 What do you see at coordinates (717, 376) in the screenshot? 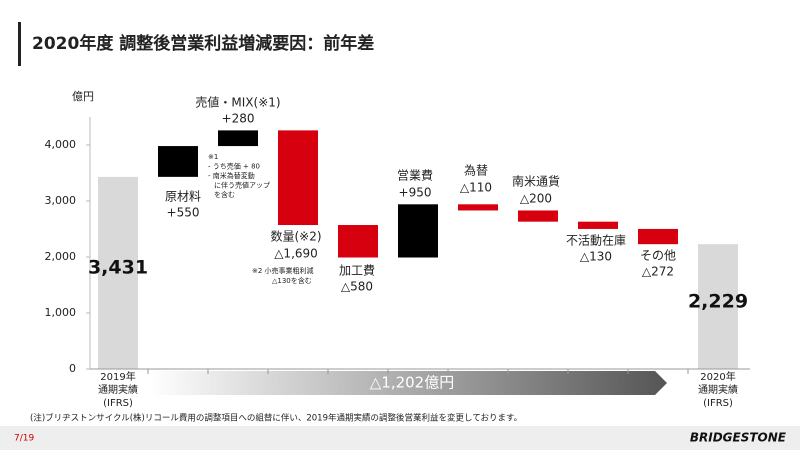
I see `x-tick-label: 2020年` at bounding box center [717, 376].